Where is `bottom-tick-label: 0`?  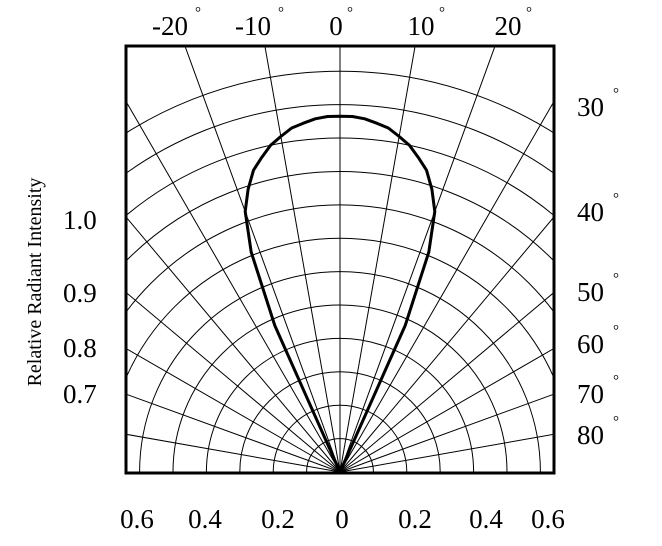
bottom-tick-label: 0 is located at coordinates (342, 519).